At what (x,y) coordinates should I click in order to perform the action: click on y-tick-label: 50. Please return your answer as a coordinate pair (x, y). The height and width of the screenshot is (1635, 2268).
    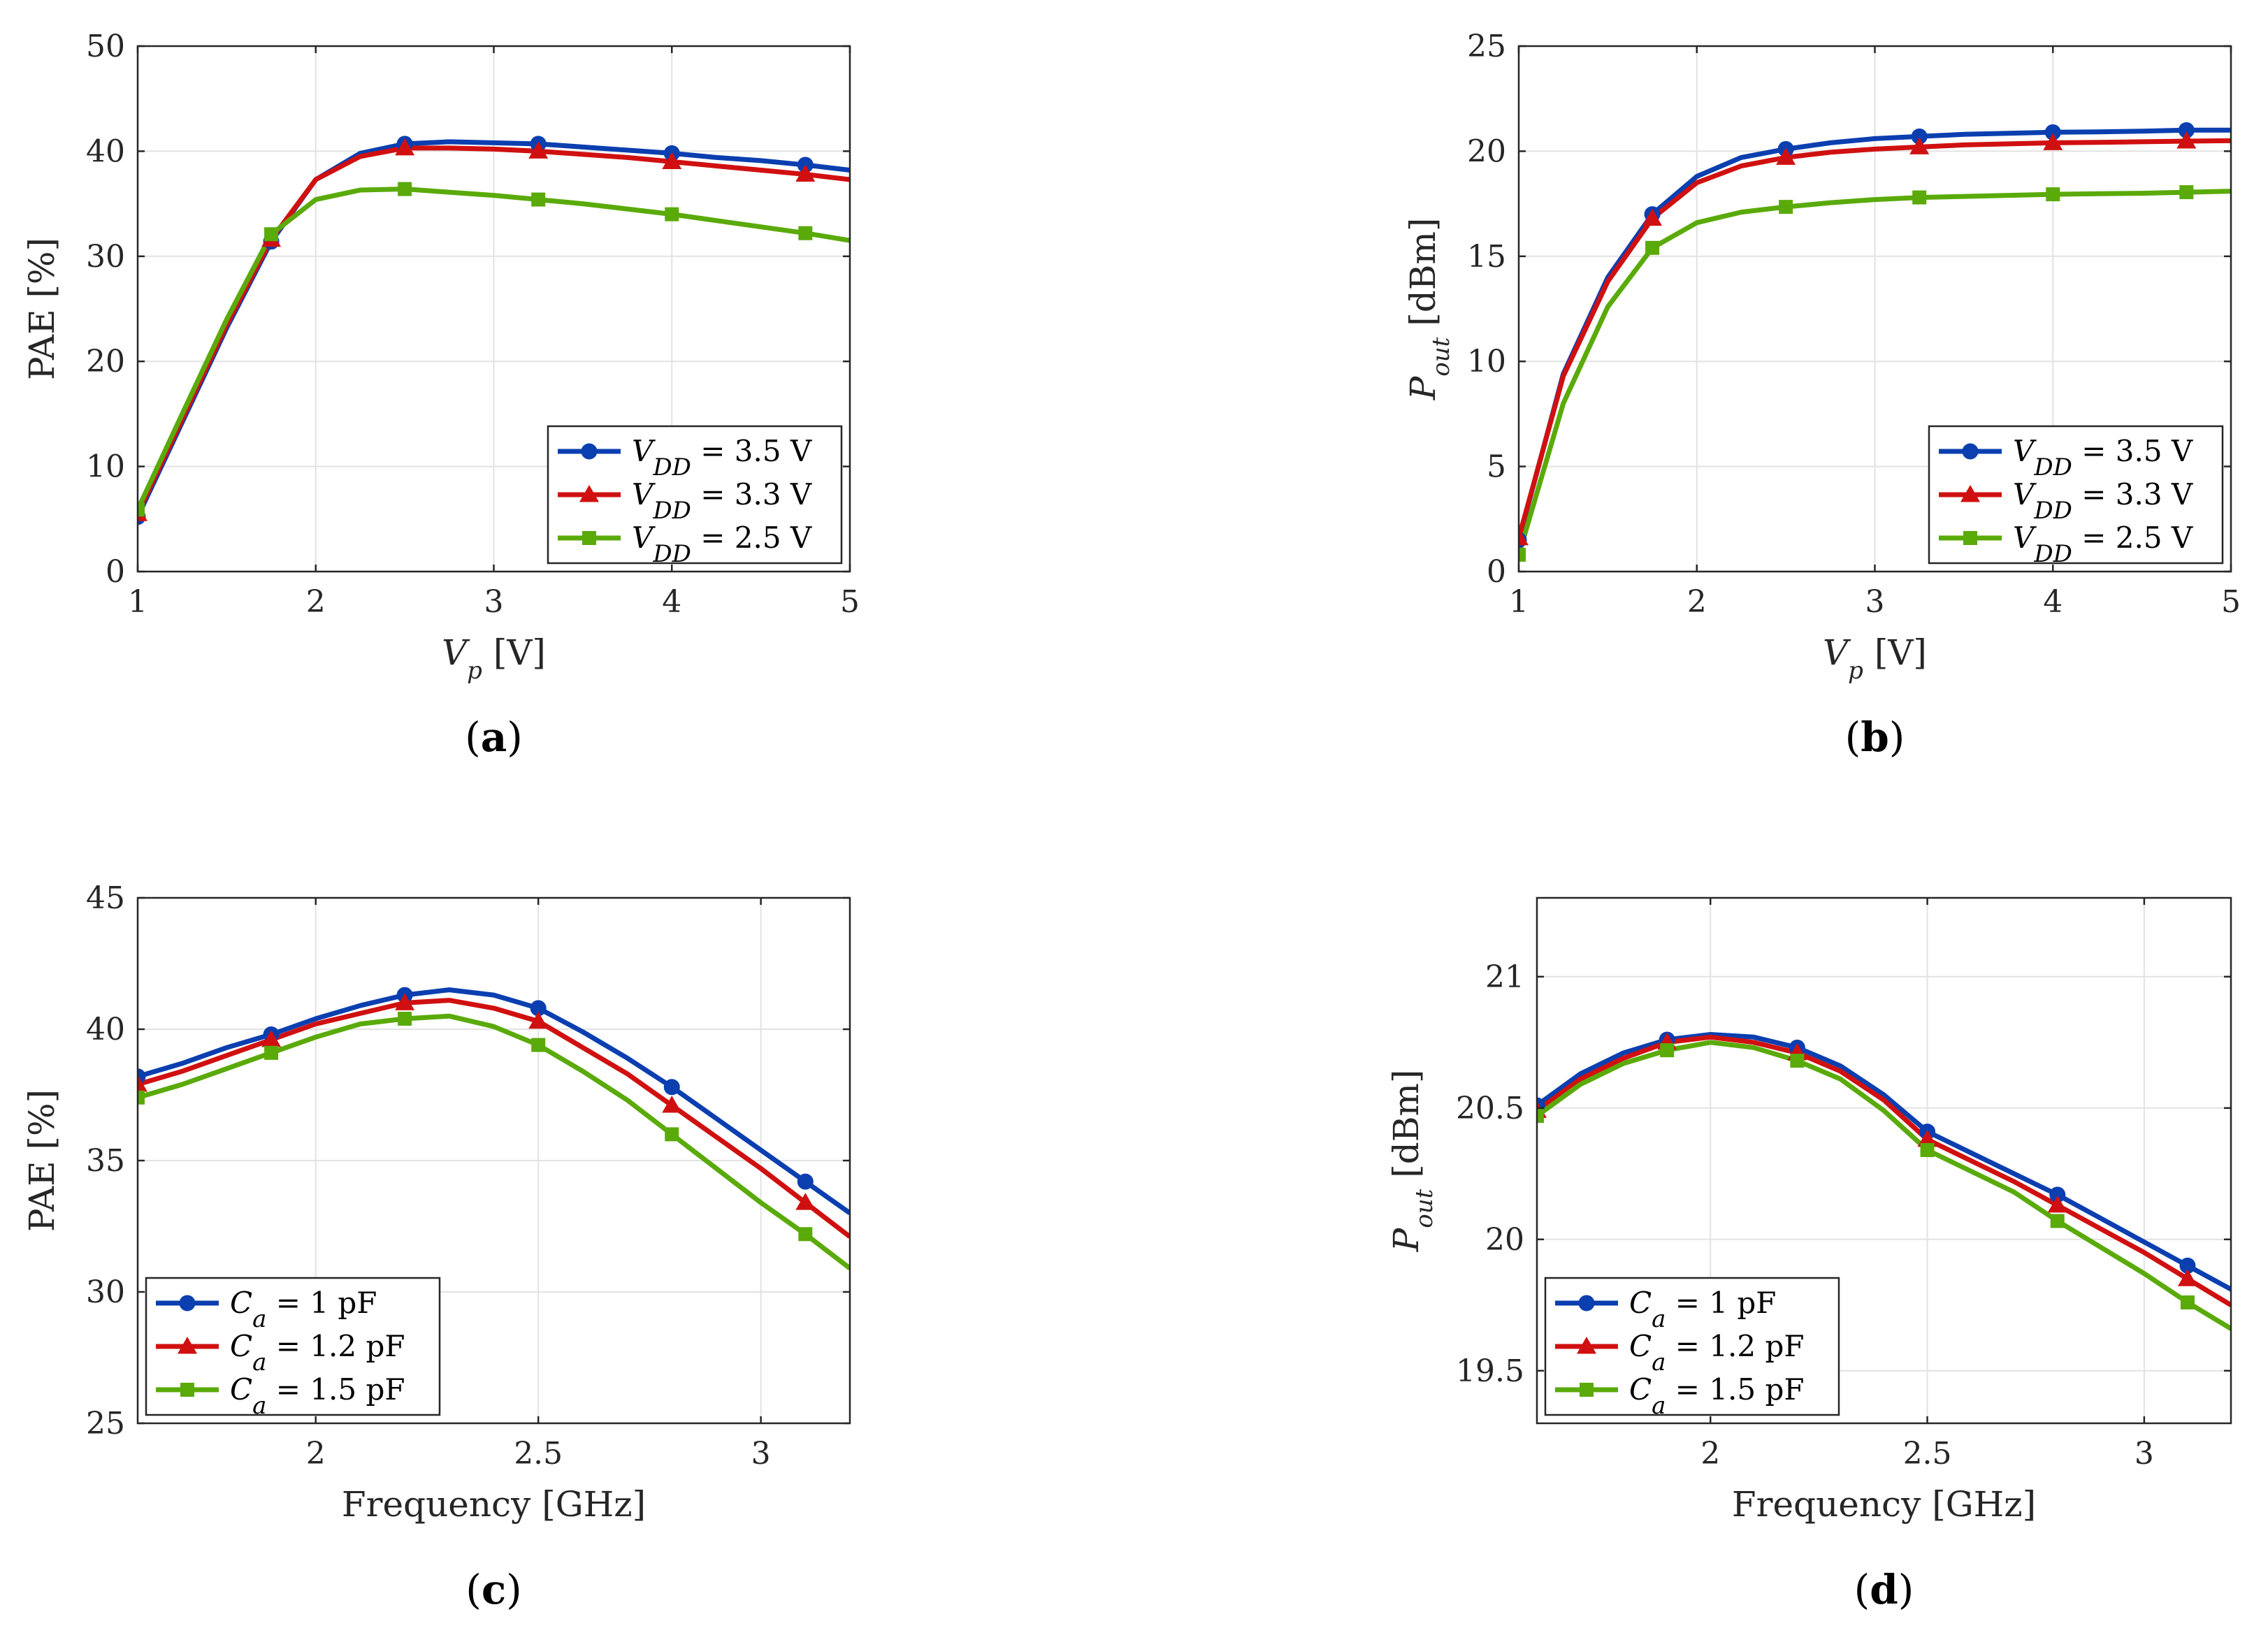
    Looking at the image, I should click on (105, 46).